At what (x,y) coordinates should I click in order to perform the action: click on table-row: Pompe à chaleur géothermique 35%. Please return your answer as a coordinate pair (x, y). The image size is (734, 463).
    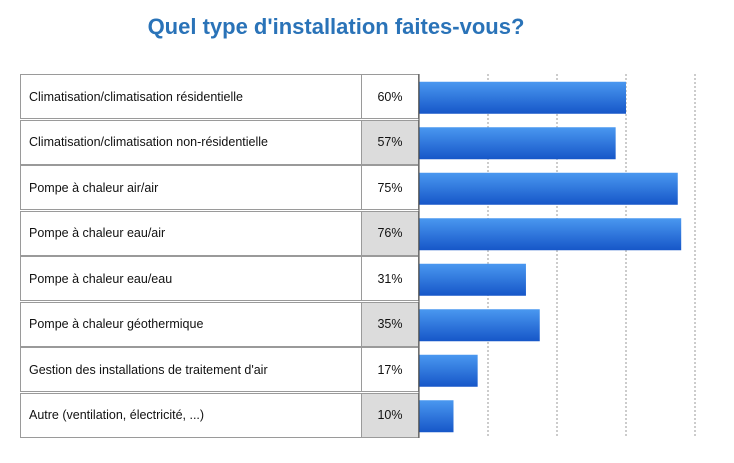
    Looking at the image, I should click on (219, 324).